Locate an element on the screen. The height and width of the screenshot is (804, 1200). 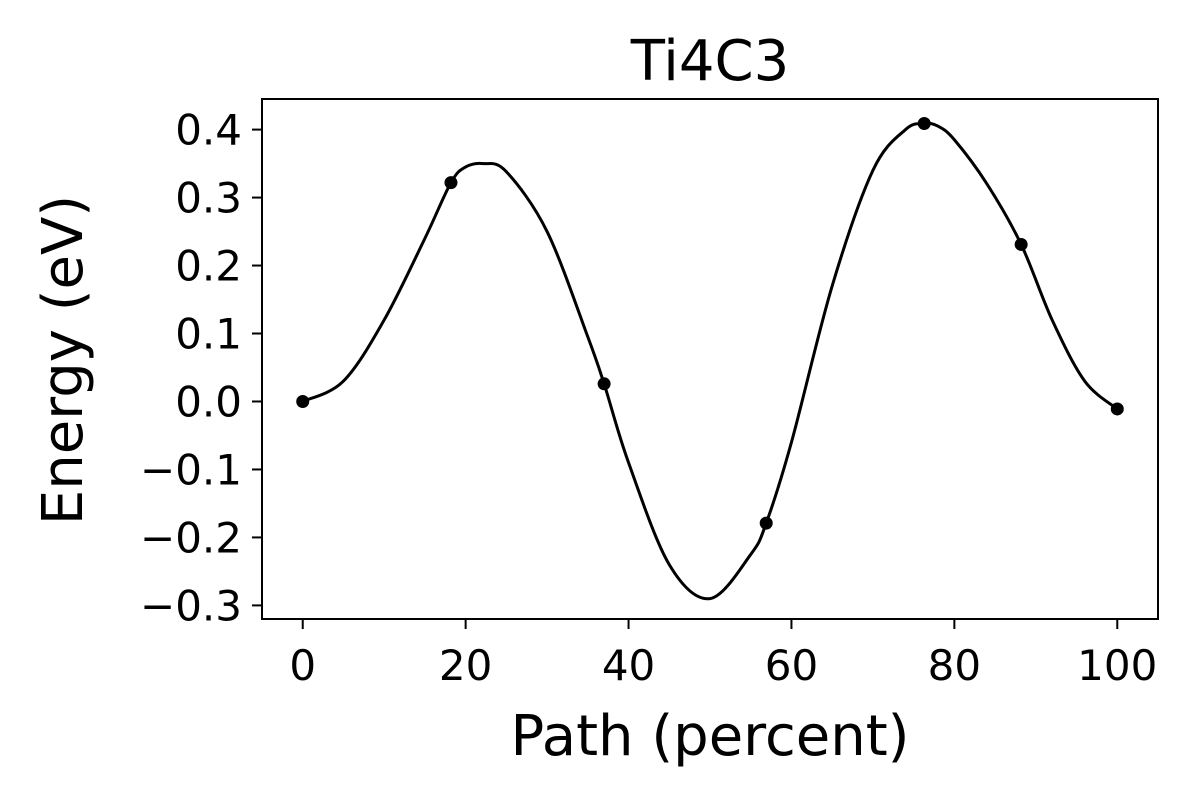
x-tick-label: 20 is located at coordinates (465, 665).